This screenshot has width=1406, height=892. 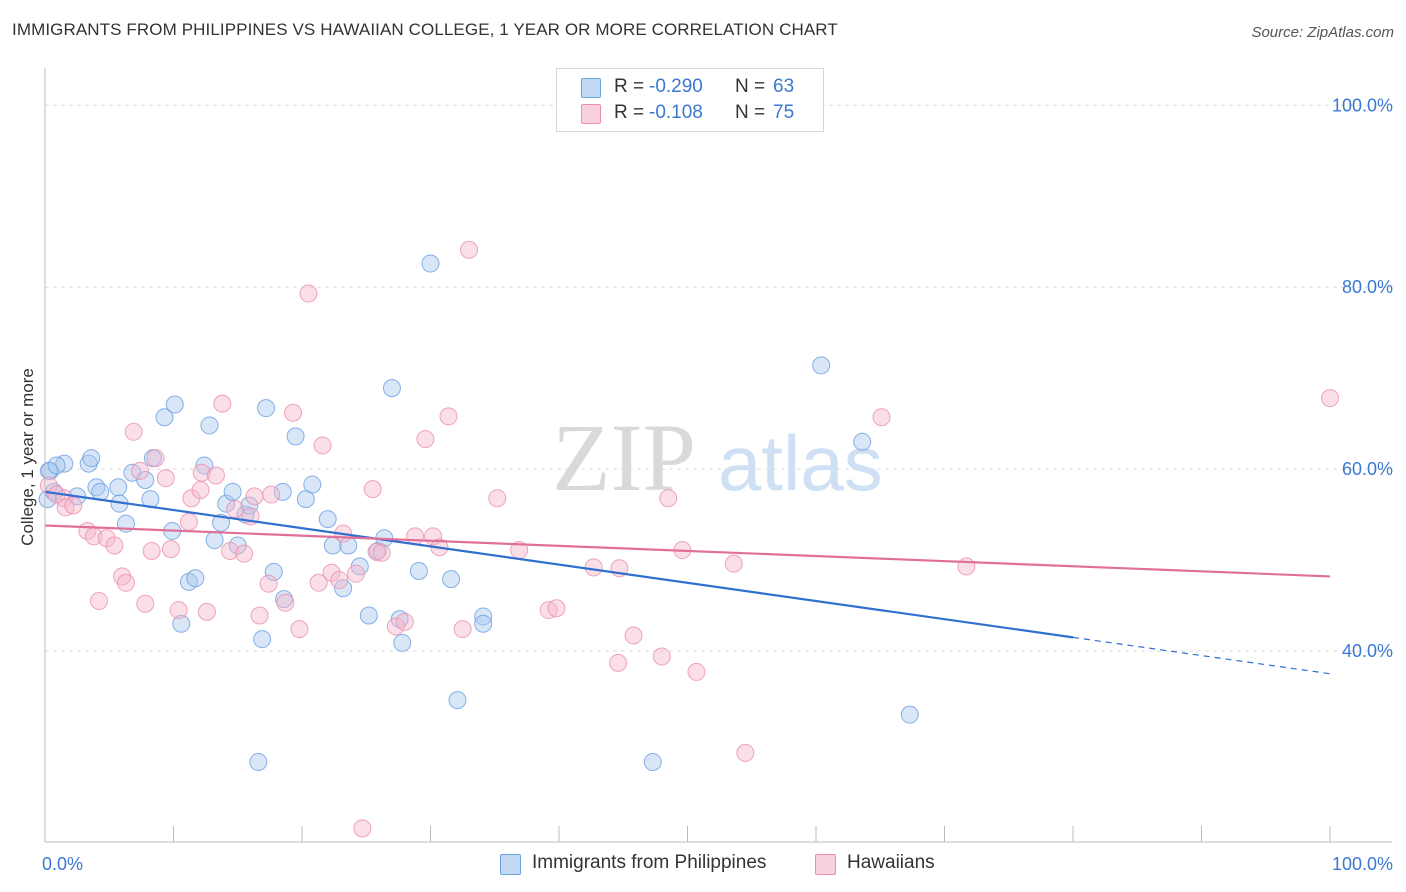 What do you see at coordinates (1367, 469) in the screenshot?
I see `y-tick-label: 60.0%` at bounding box center [1367, 469].